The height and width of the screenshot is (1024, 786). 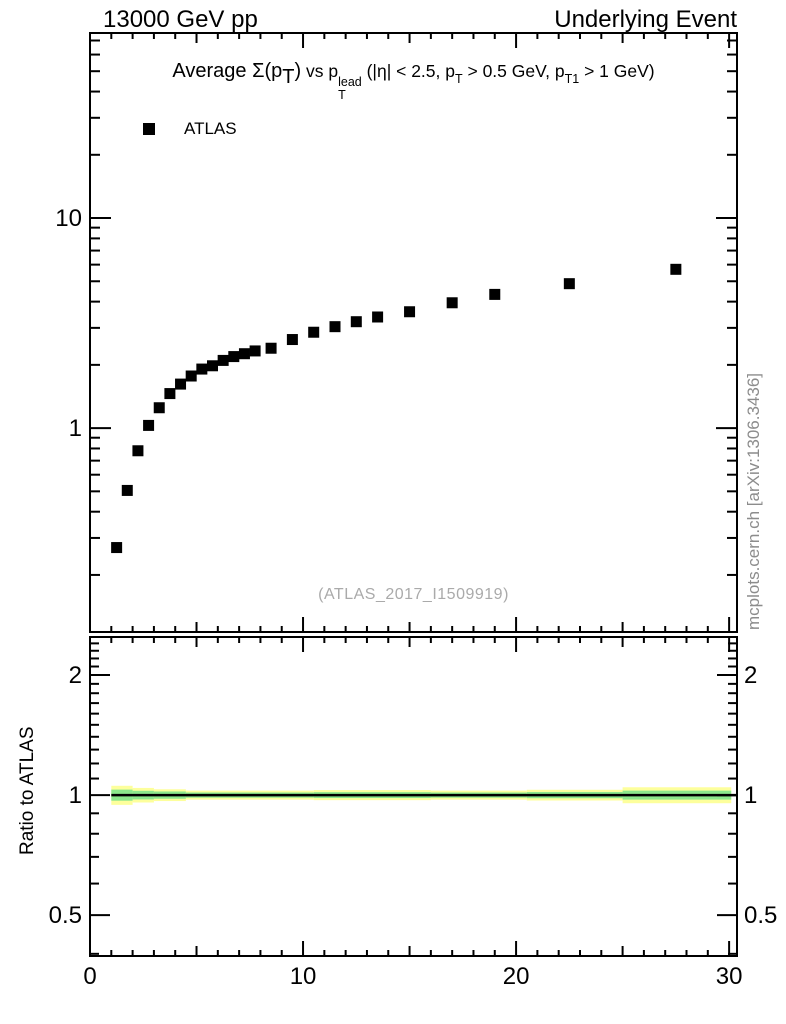 What do you see at coordinates (320, 71) in the screenshot?
I see `plot-title-segment: vs p` at bounding box center [320, 71].